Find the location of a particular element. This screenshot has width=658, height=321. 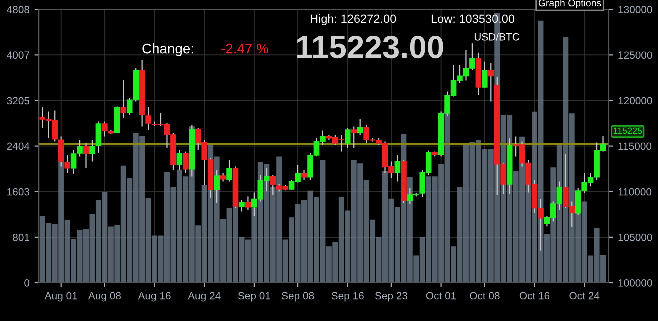

x-tick-label: Aug 08 is located at coordinates (104, 297).